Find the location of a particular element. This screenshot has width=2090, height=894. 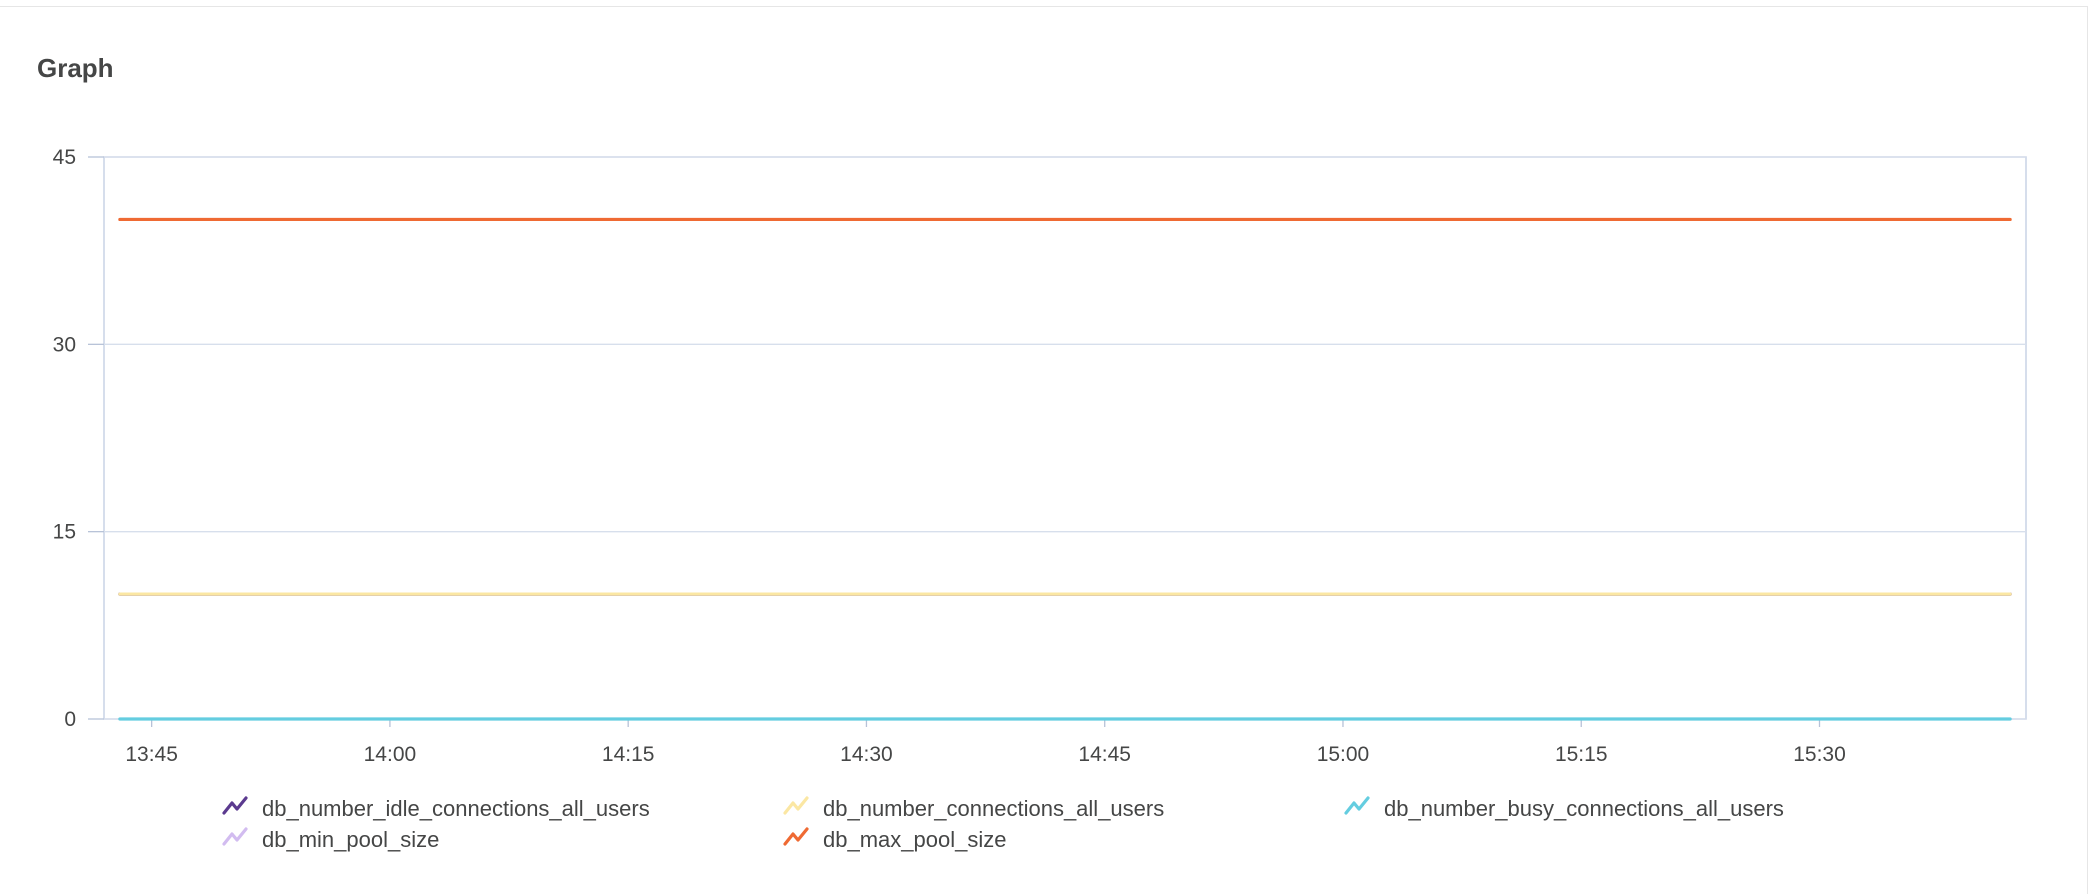

x-tick-label: 14:45 is located at coordinates (1104, 754).